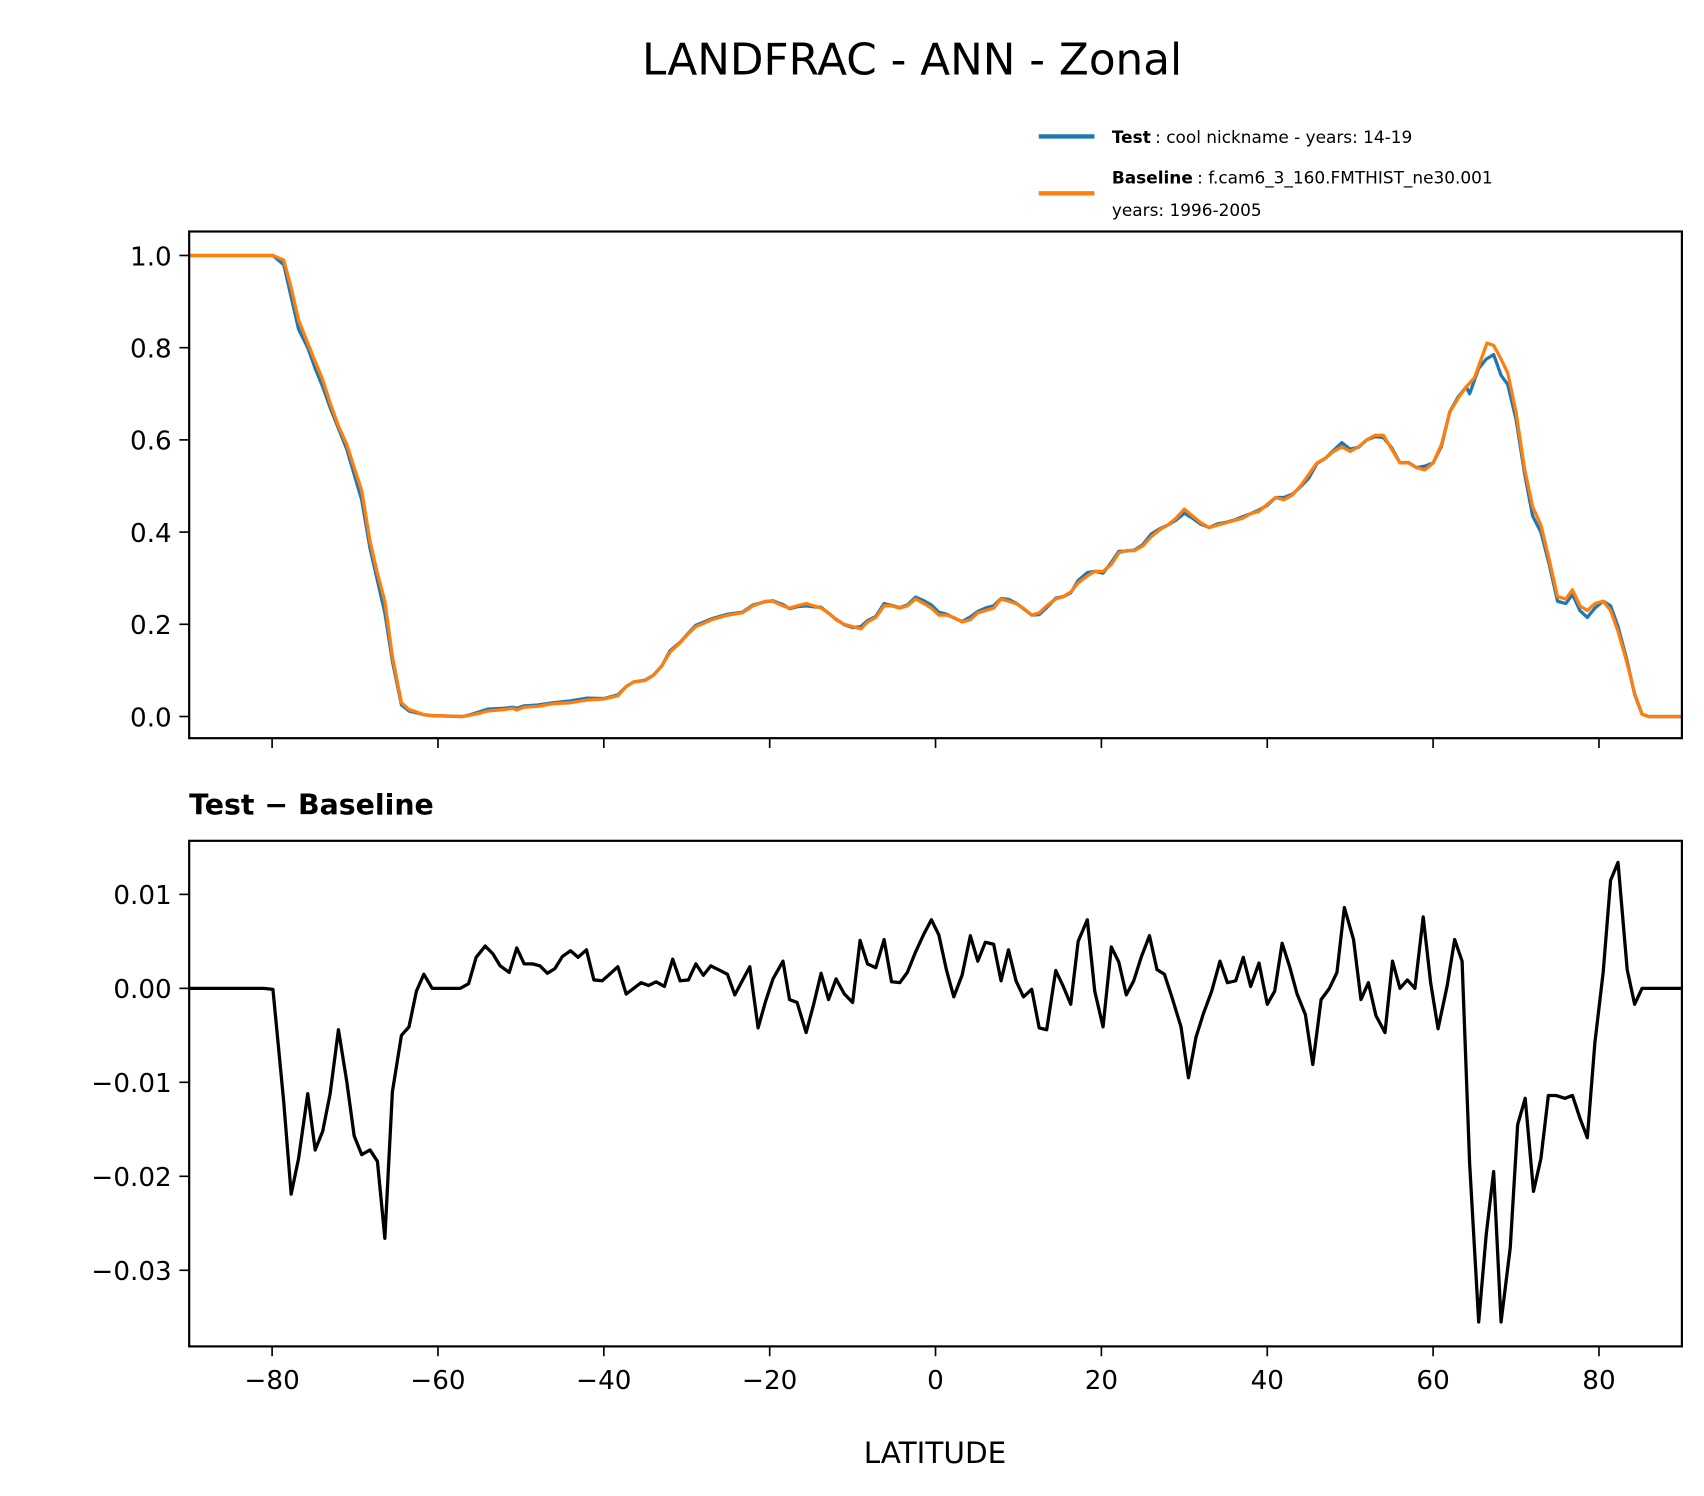 The height and width of the screenshot is (1496, 1704). What do you see at coordinates (151, 534) in the screenshot?
I see `y-tick-label: 0.4` at bounding box center [151, 534].